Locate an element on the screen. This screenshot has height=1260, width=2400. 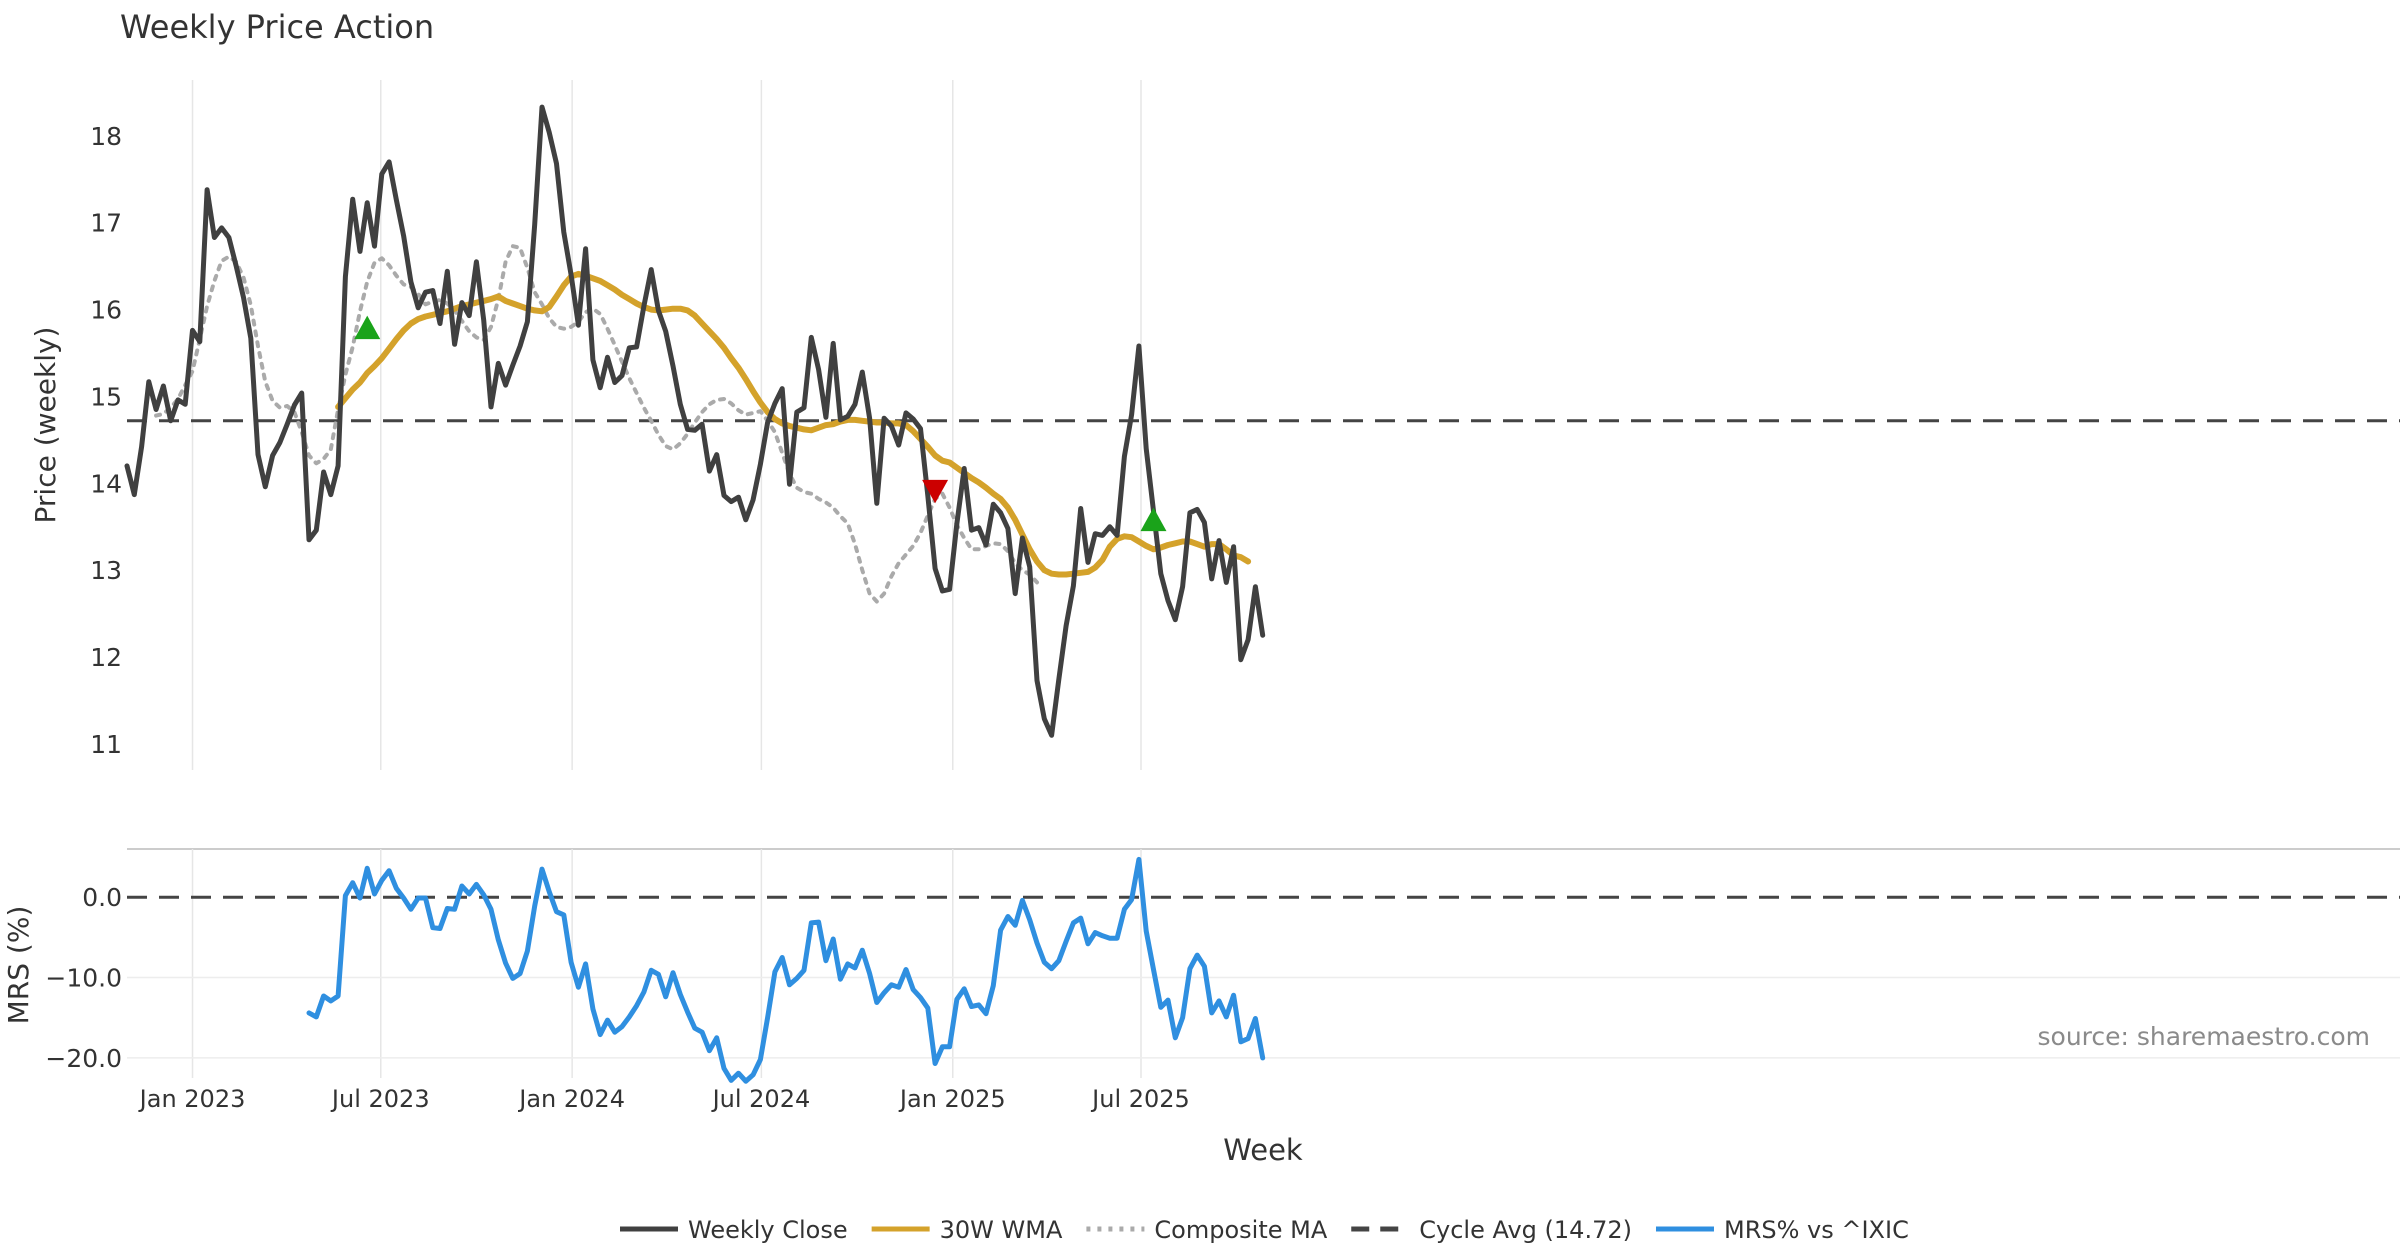
price-y-tick-labels: 11 12 13 14 15 16 17 18 is located at coordinates (106, 440).